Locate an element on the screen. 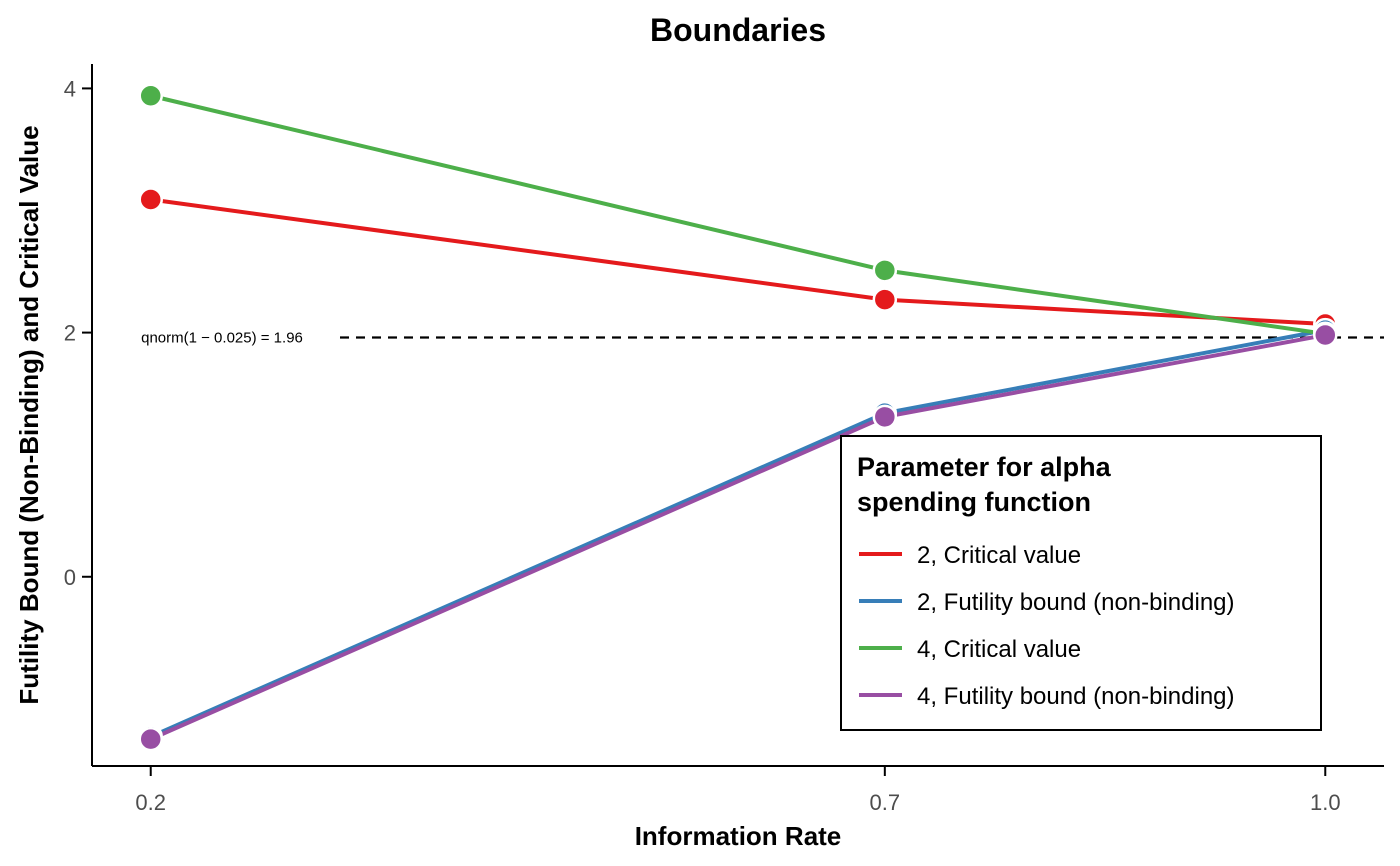  y-tick-label-2: 2 is located at coordinates (70, 333).